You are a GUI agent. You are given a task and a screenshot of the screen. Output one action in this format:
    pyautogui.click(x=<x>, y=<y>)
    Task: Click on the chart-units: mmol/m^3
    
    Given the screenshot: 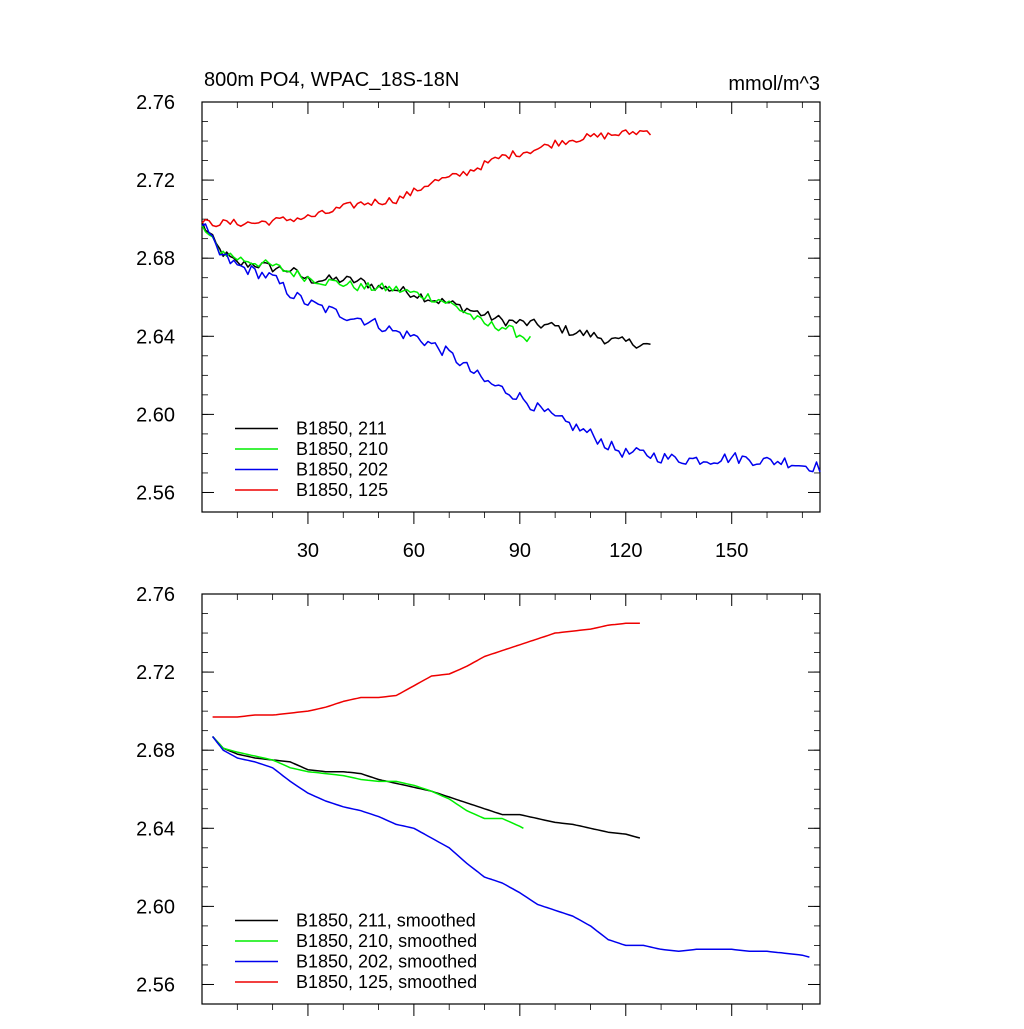 What is the action you would take?
    pyautogui.click(x=774, y=84)
    